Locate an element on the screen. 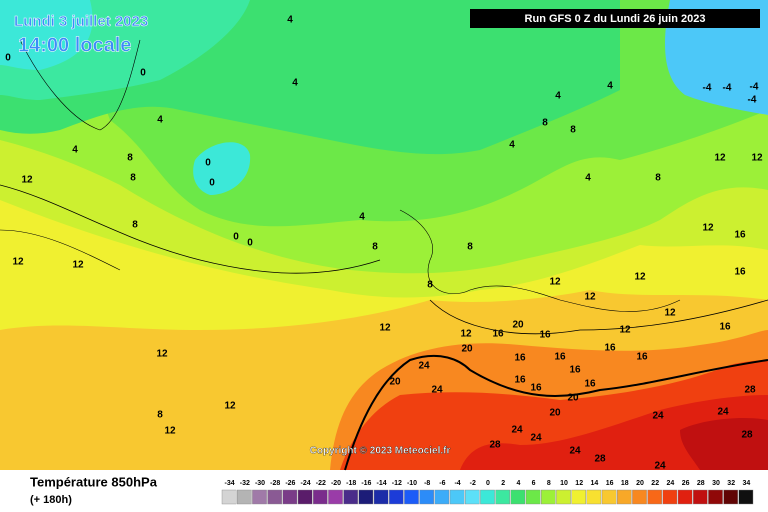  scale-label: 28 is located at coordinates (701, 483).